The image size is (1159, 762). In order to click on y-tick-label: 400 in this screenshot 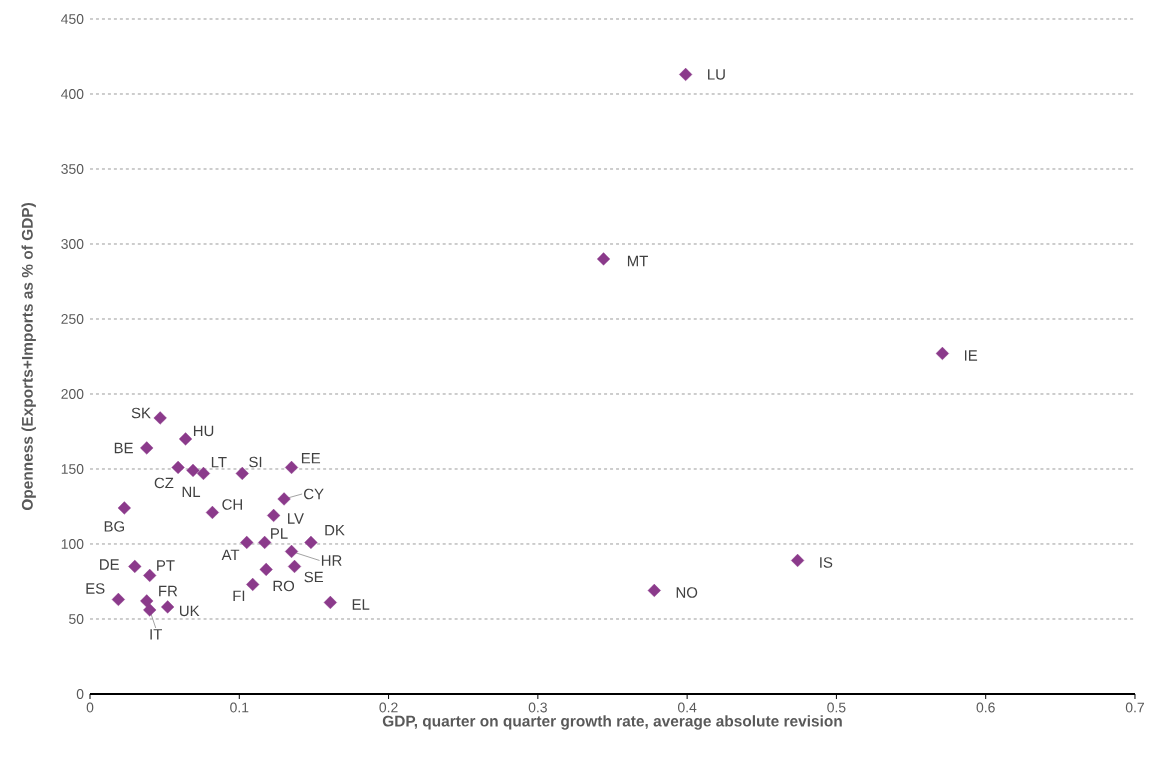, I will do `click(72, 94)`.